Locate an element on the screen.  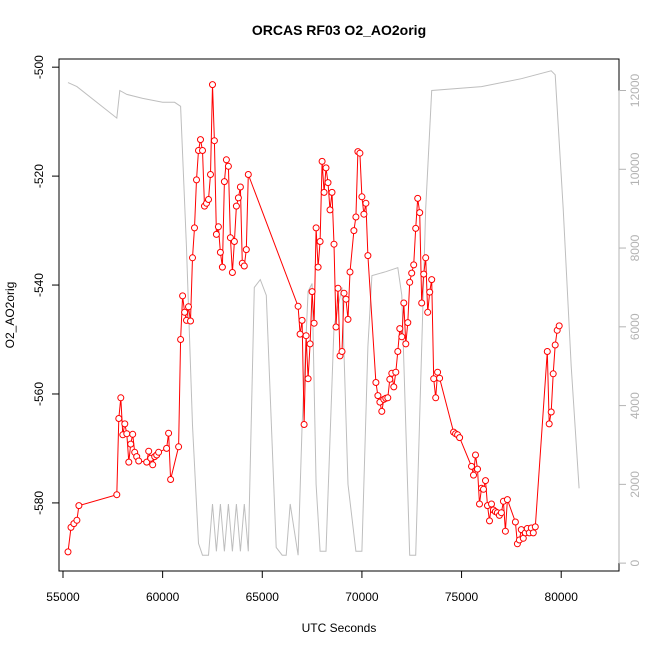
y-axis-left: -500 -520 -540 -560 -580 is located at coordinates (46, 285).